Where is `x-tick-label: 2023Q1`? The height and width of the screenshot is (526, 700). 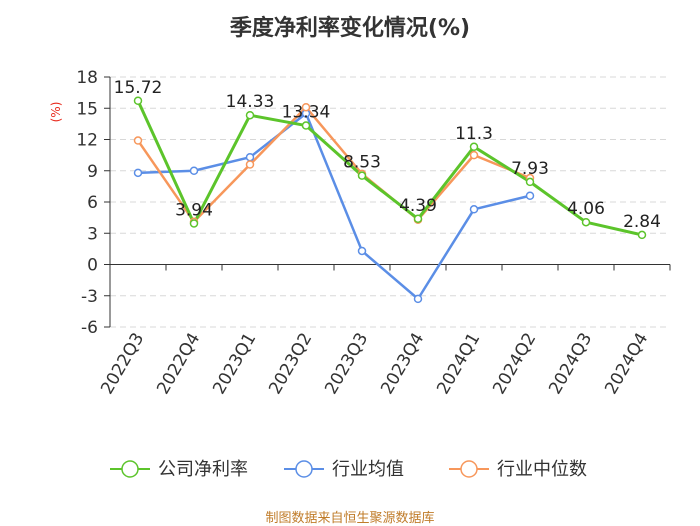 x-tick-label: 2023Q1 is located at coordinates (234, 364).